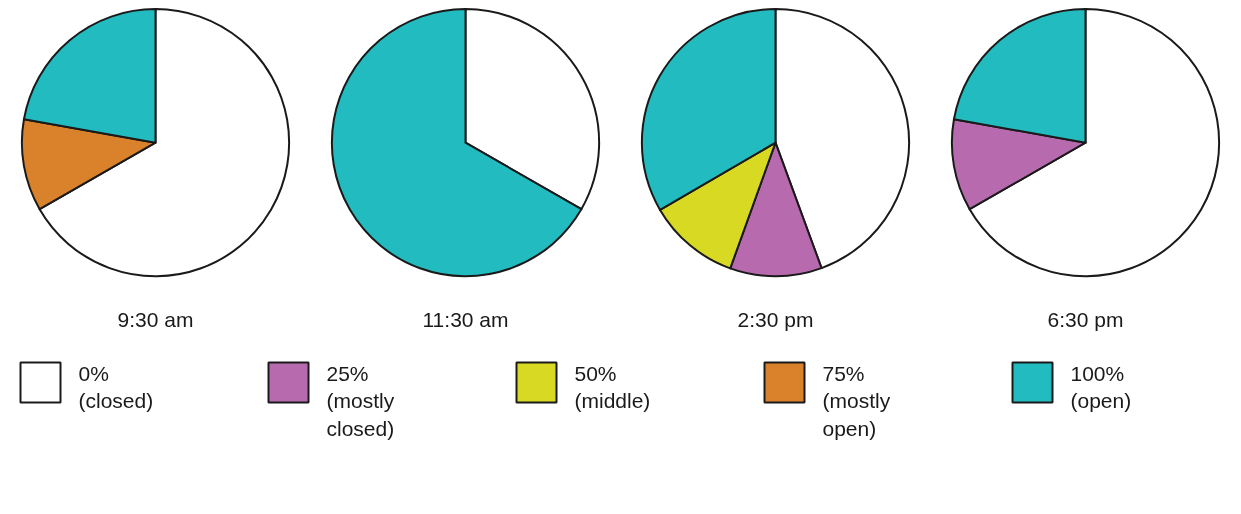 The height and width of the screenshot is (514, 1241). Describe the element at coordinates (856, 400) in the screenshot. I see `legend-label: 75% (mostly open)` at that location.